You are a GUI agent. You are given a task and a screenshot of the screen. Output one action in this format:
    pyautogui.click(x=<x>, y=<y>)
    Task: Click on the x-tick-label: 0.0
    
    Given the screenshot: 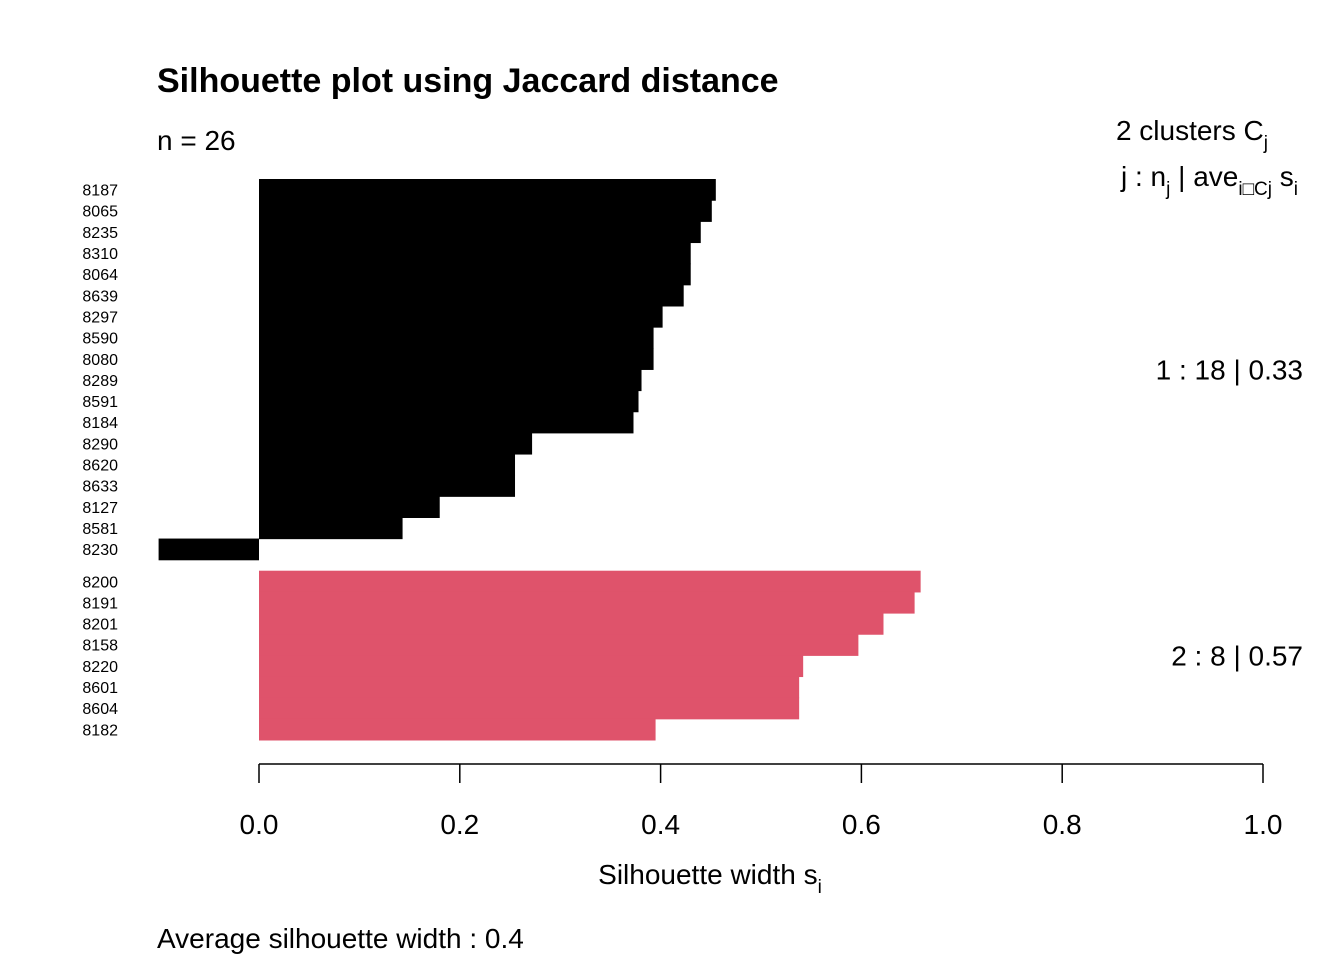 What is the action you would take?
    pyautogui.click(x=259, y=824)
    